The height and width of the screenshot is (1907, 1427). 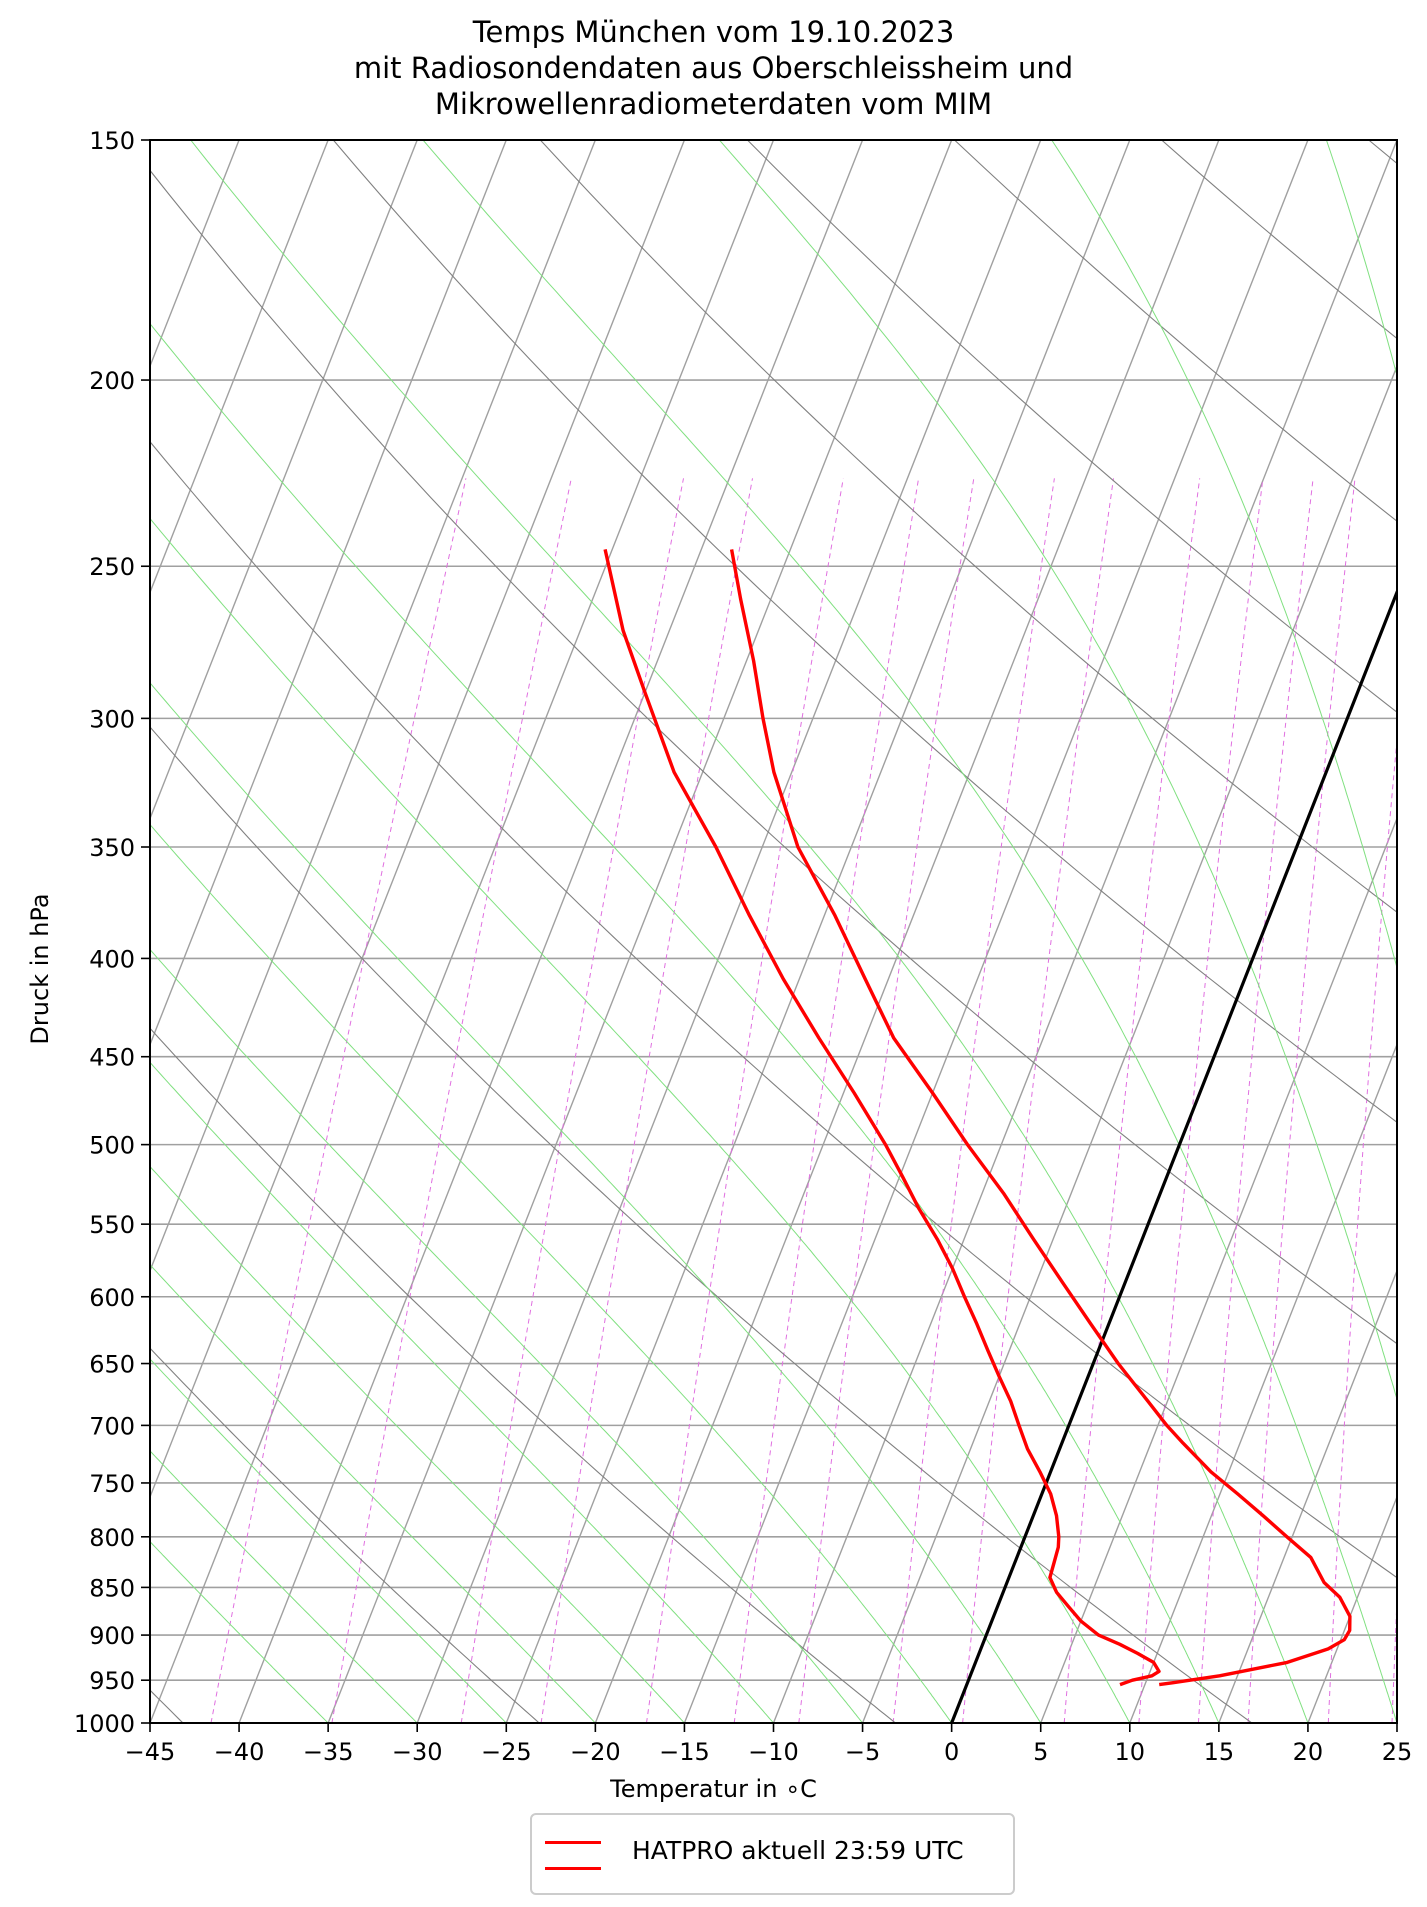 What do you see at coordinates (112, 1298) in the screenshot?
I see `y-tick-label: 600` at bounding box center [112, 1298].